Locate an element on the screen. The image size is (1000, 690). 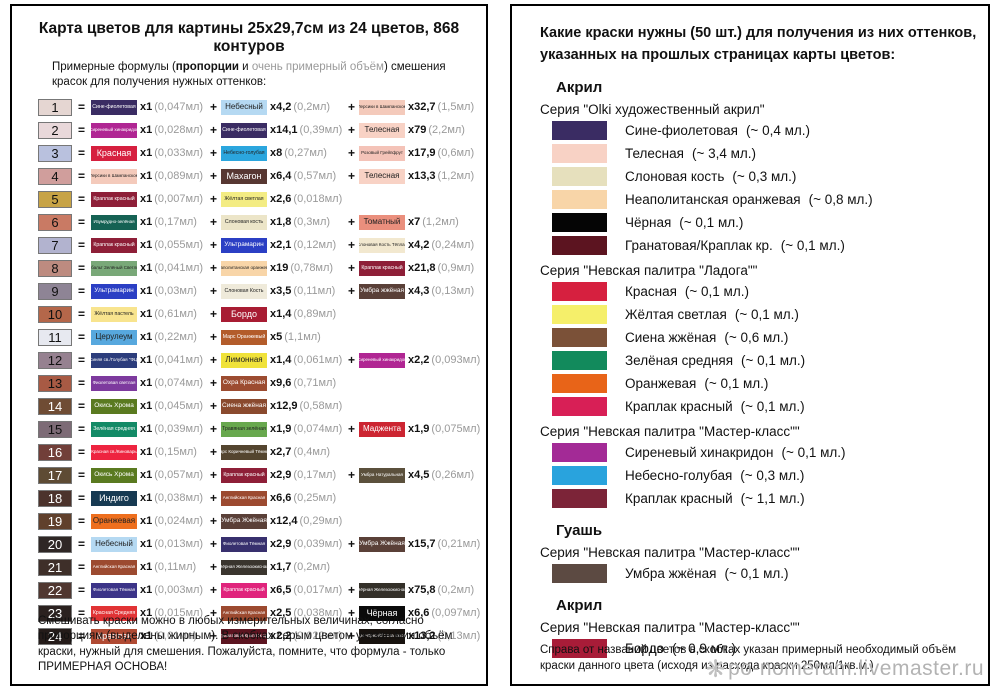
multiplier: х7 is located at coordinates (414, 222).